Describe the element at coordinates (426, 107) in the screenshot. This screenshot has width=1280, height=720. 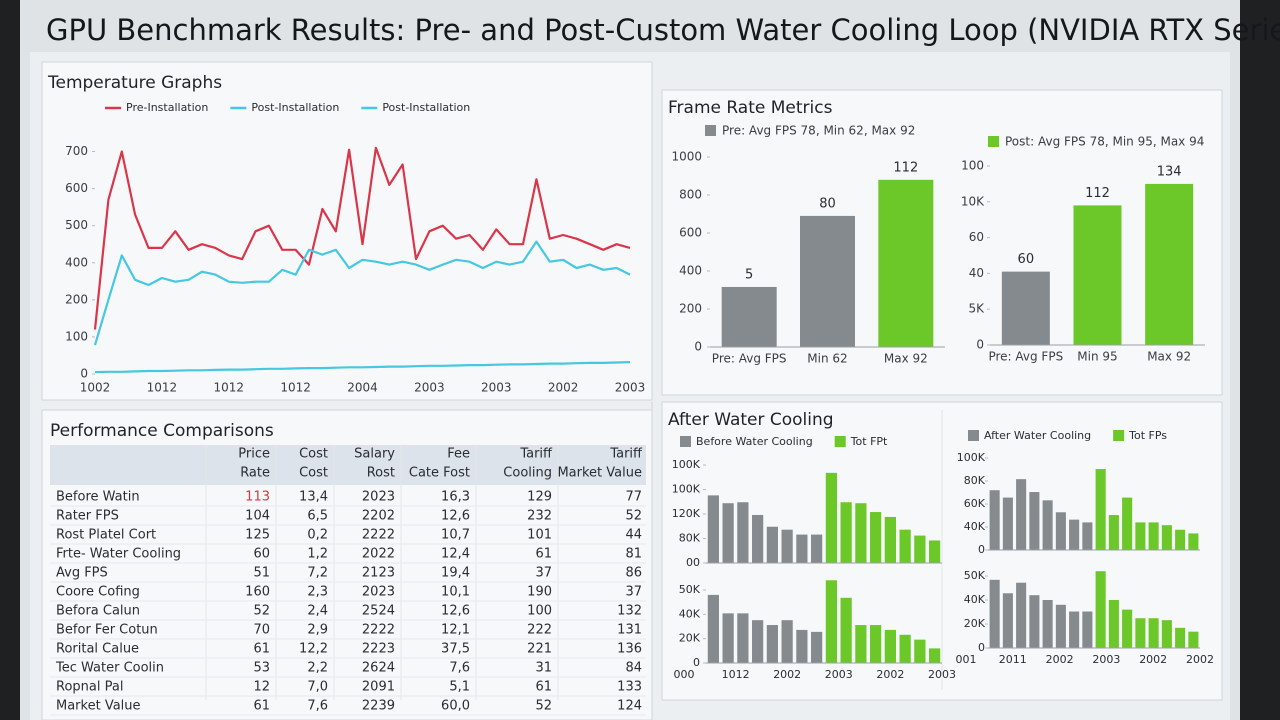
I see `legend-label: Post-Installation` at that location.